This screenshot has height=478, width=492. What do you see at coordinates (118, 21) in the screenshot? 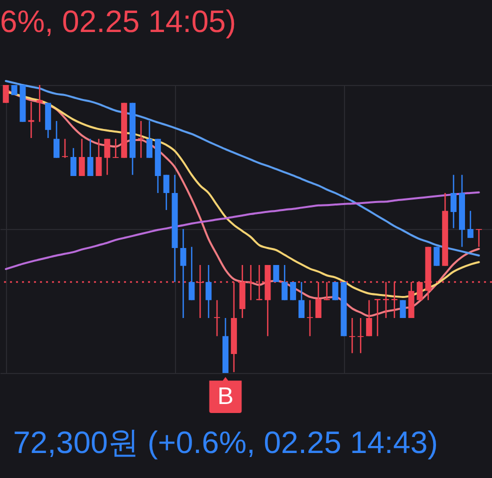
I see `text: 6%, 02.25 14:05)` at bounding box center [118, 21].